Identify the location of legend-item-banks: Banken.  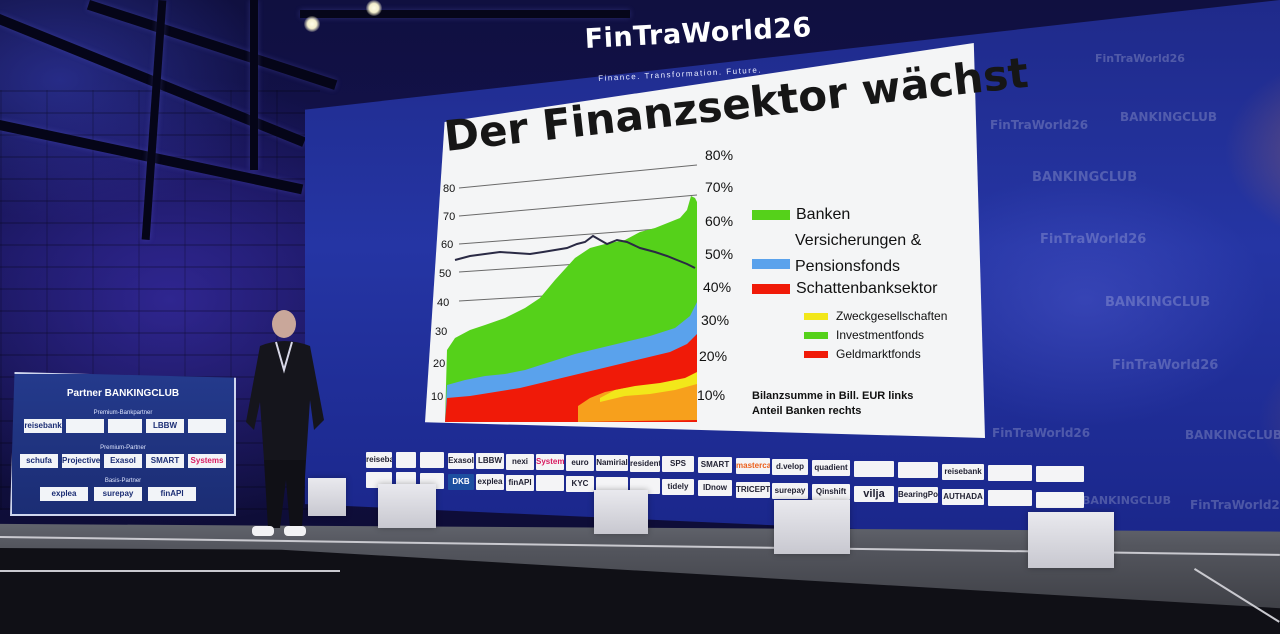
(801, 215).